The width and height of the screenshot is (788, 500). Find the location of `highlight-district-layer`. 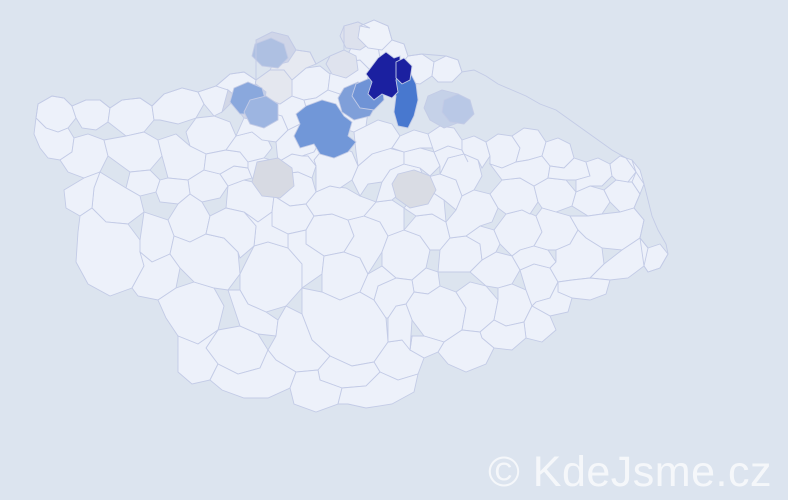

highlight-district-layer is located at coordinates (348, 114).